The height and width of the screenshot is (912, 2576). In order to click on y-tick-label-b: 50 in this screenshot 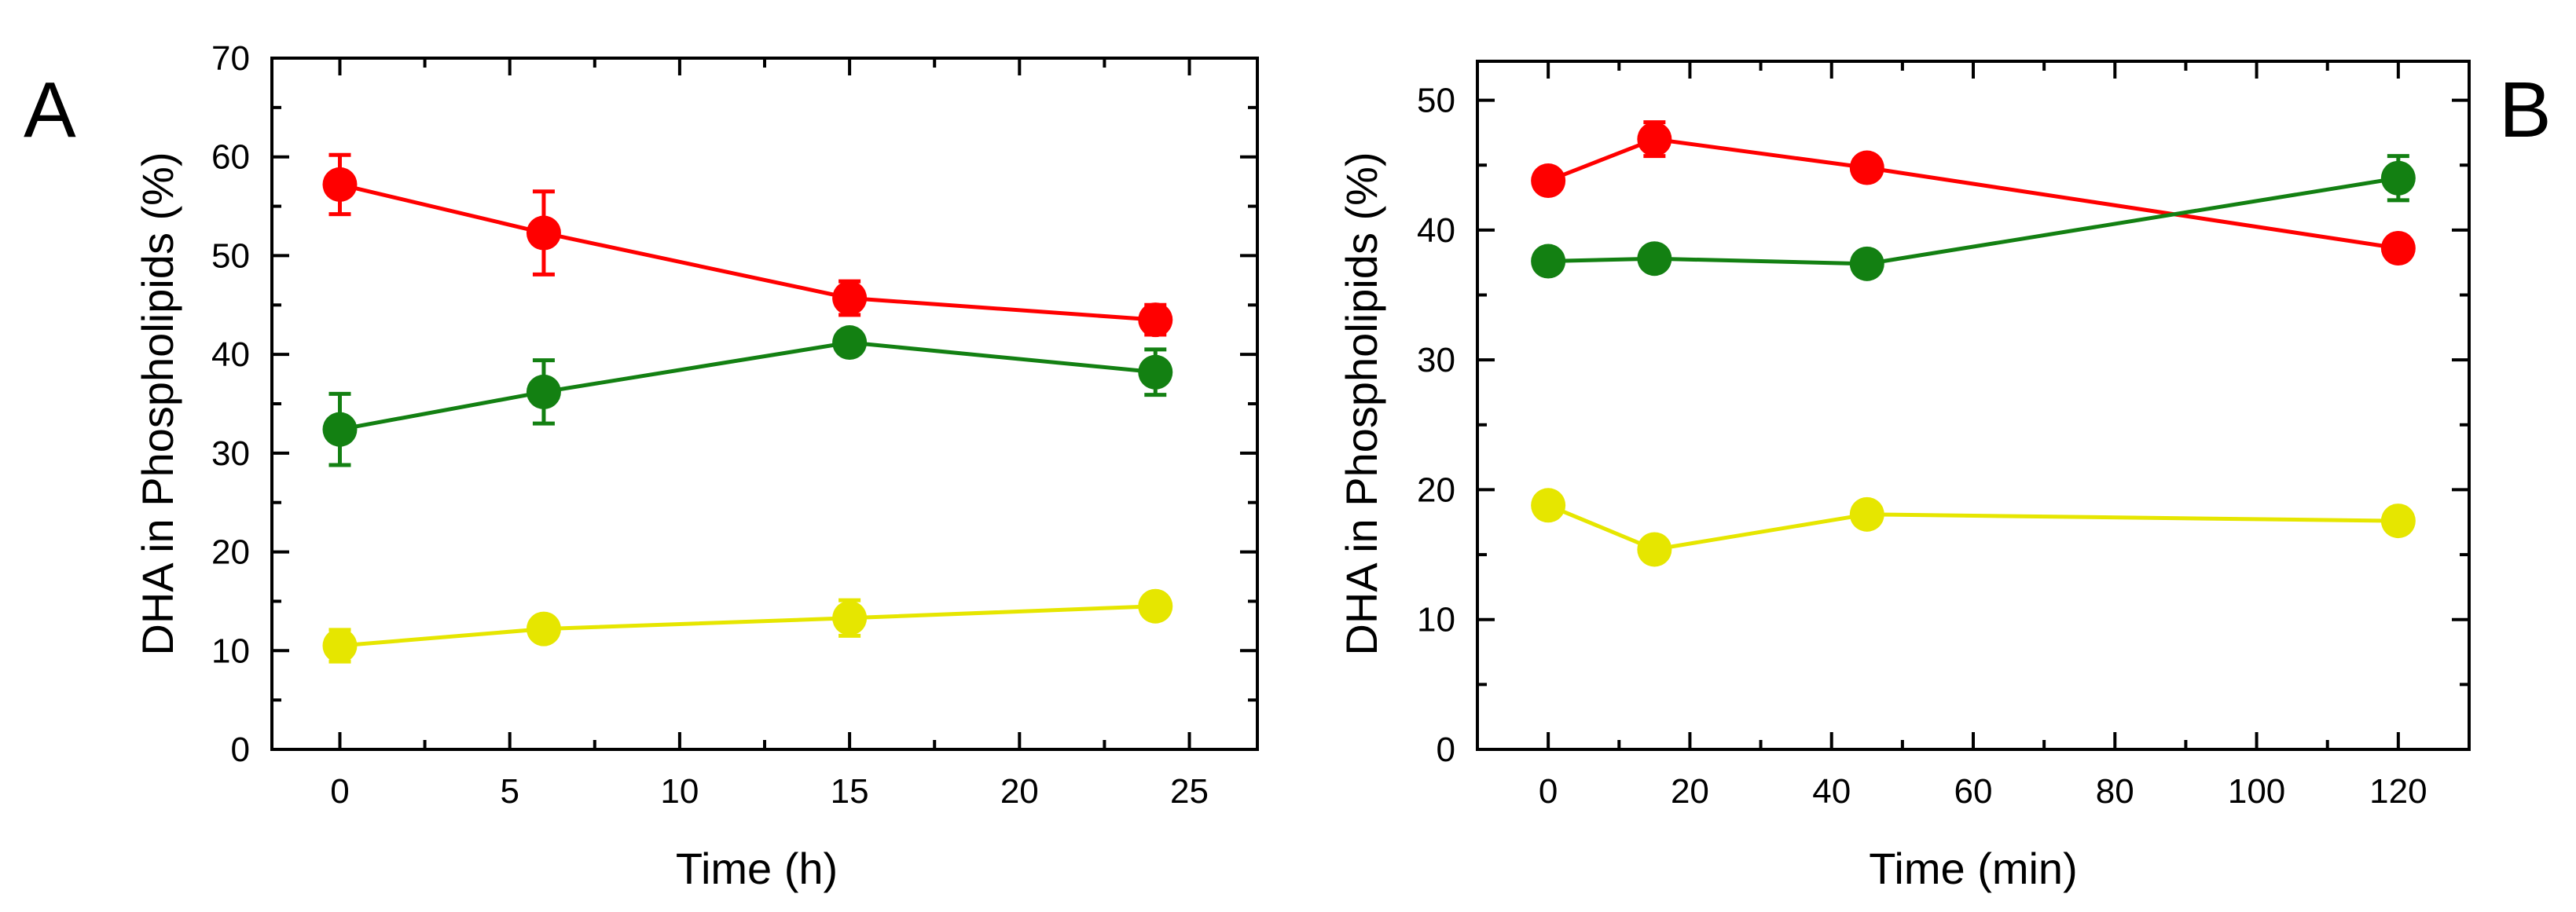, I will do `click(1436, 101)`.